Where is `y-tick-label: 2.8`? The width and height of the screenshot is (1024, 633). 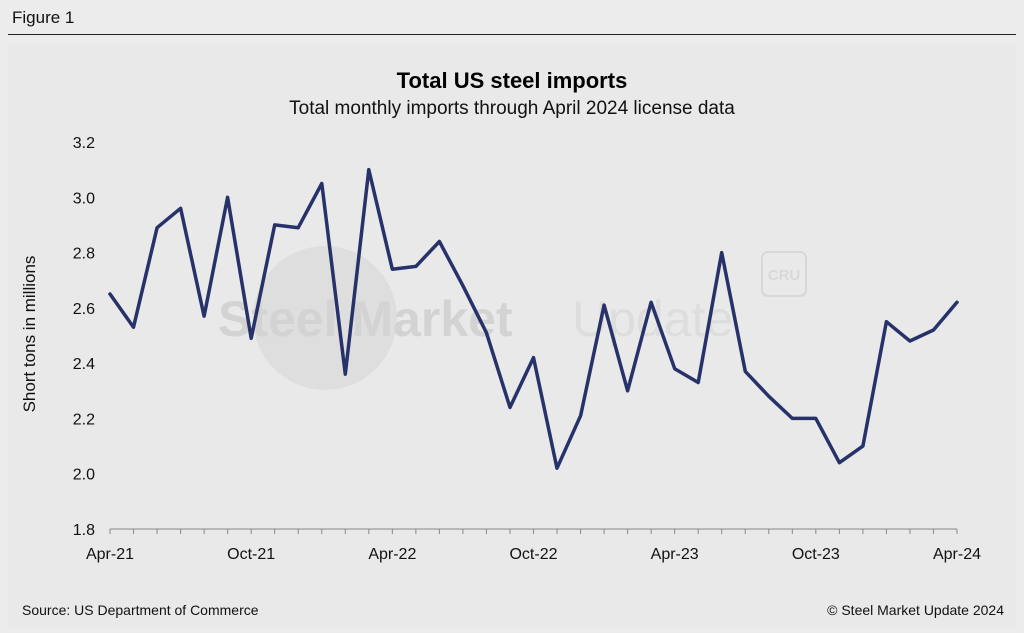
y-tick-label: 2.8 is located at coordinates (84, 254).